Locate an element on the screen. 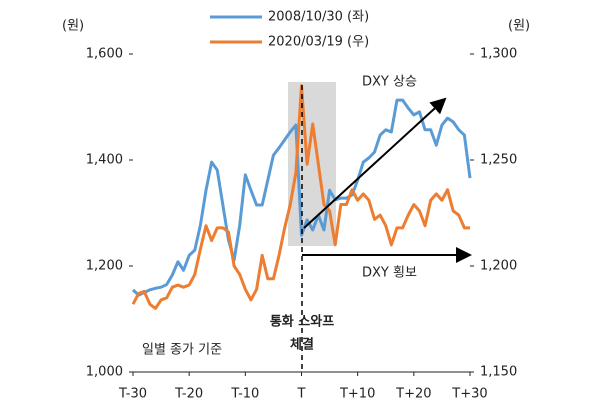  annotation: 통화 스와프 is located at coordinates (302, 322).